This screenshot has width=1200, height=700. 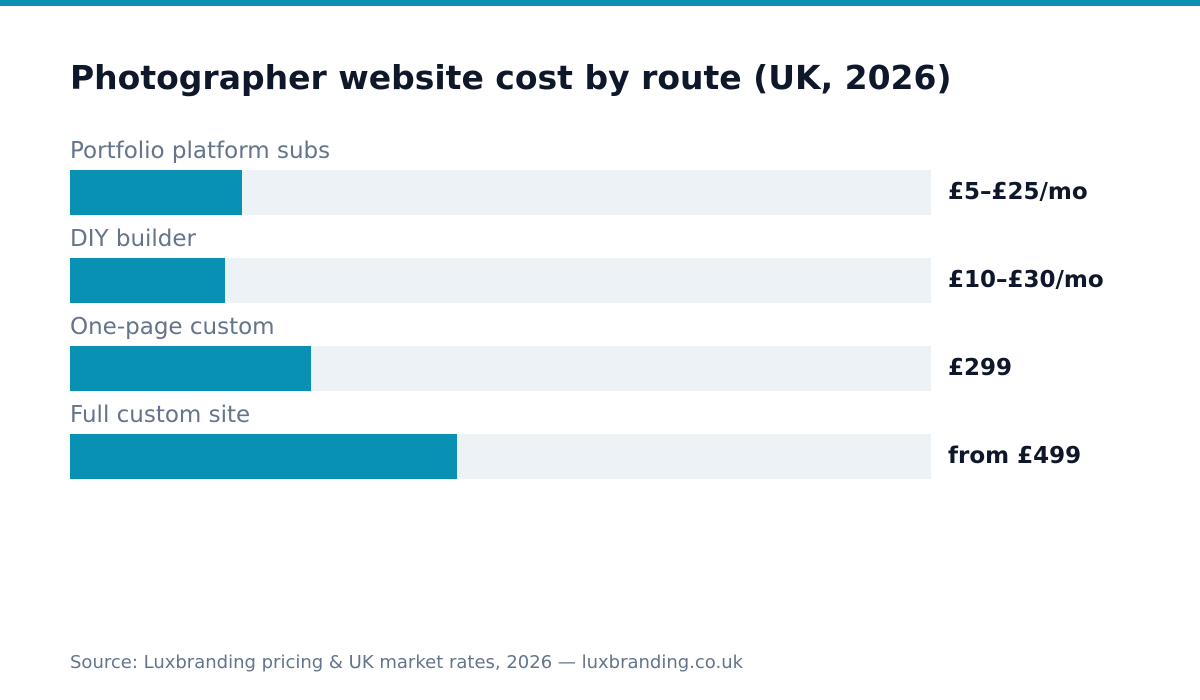 I want to click on category-label: Full custom site, so click(x=160, y=415).